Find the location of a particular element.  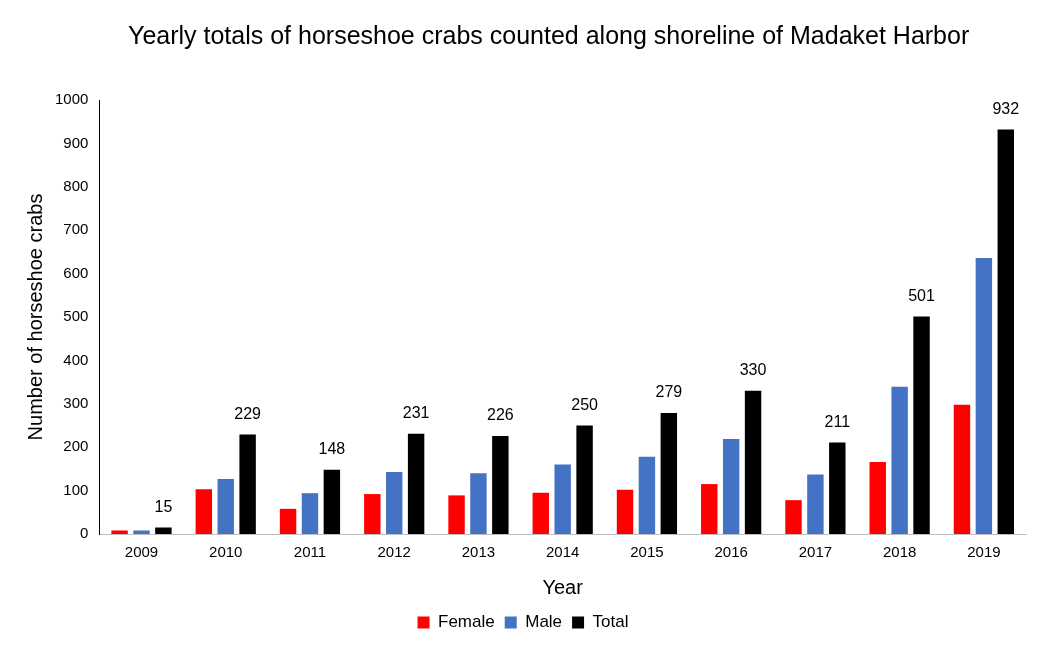

y-tick-label: 500 is located at coordinates (76, 316).